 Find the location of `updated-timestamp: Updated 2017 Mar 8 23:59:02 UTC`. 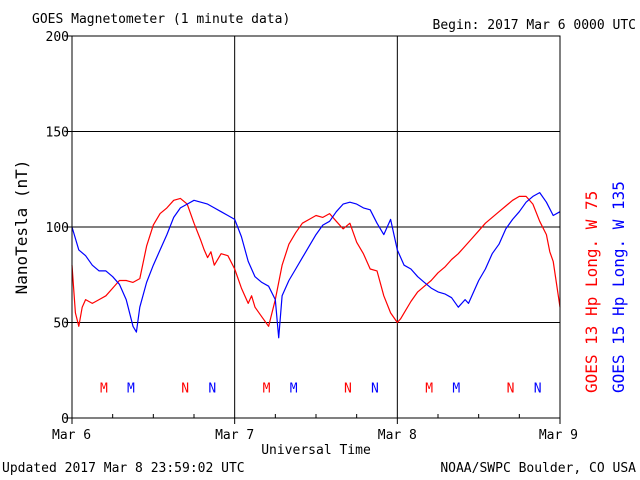

updated-timestamp: Updated 2017 Mar 8 23:59:02 UTC is located at coordinates (123, 468).